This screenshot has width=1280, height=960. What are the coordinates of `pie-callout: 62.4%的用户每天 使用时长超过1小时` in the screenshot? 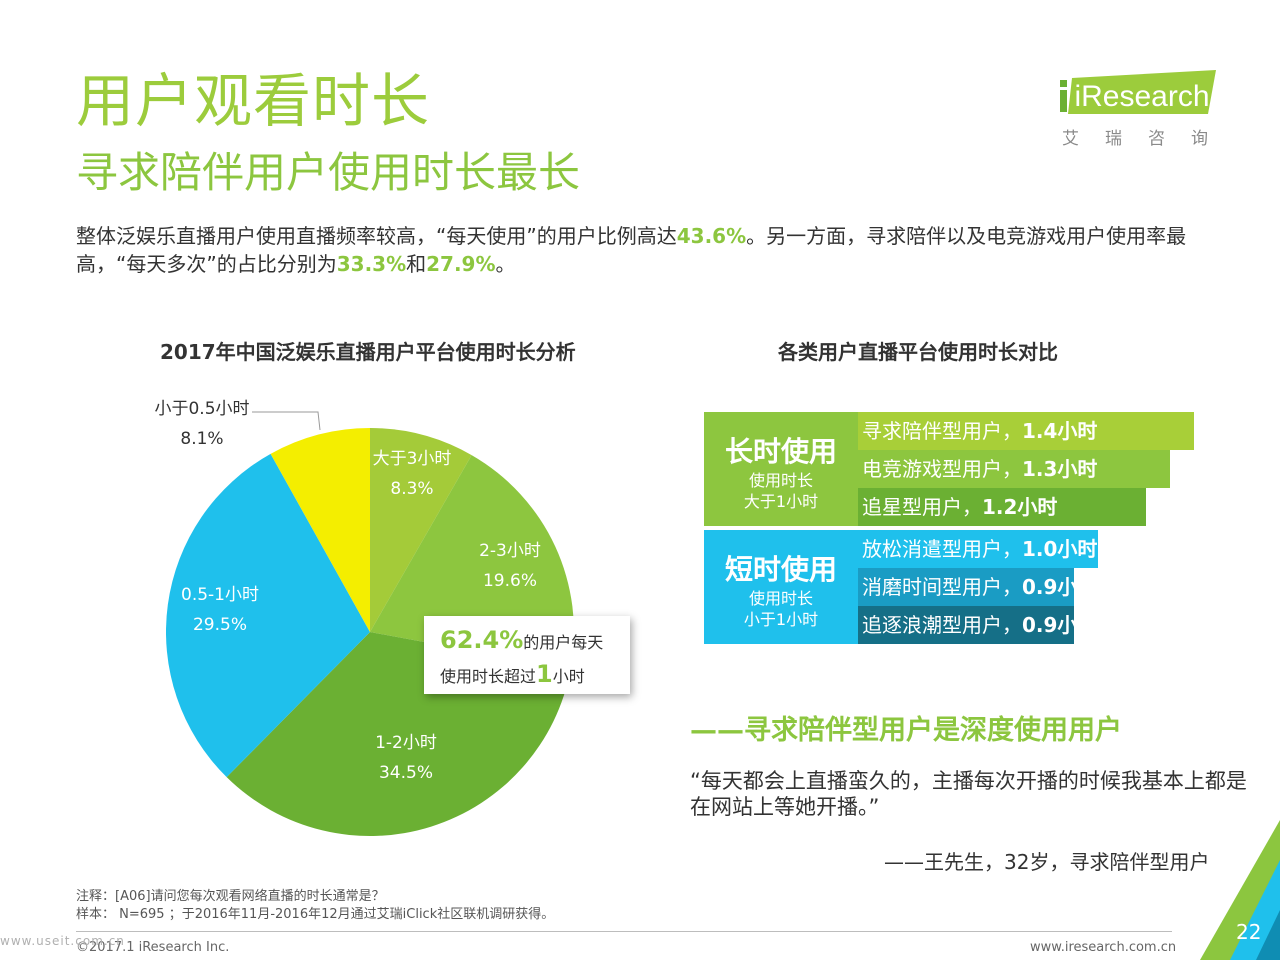 It's located at (527, 655).